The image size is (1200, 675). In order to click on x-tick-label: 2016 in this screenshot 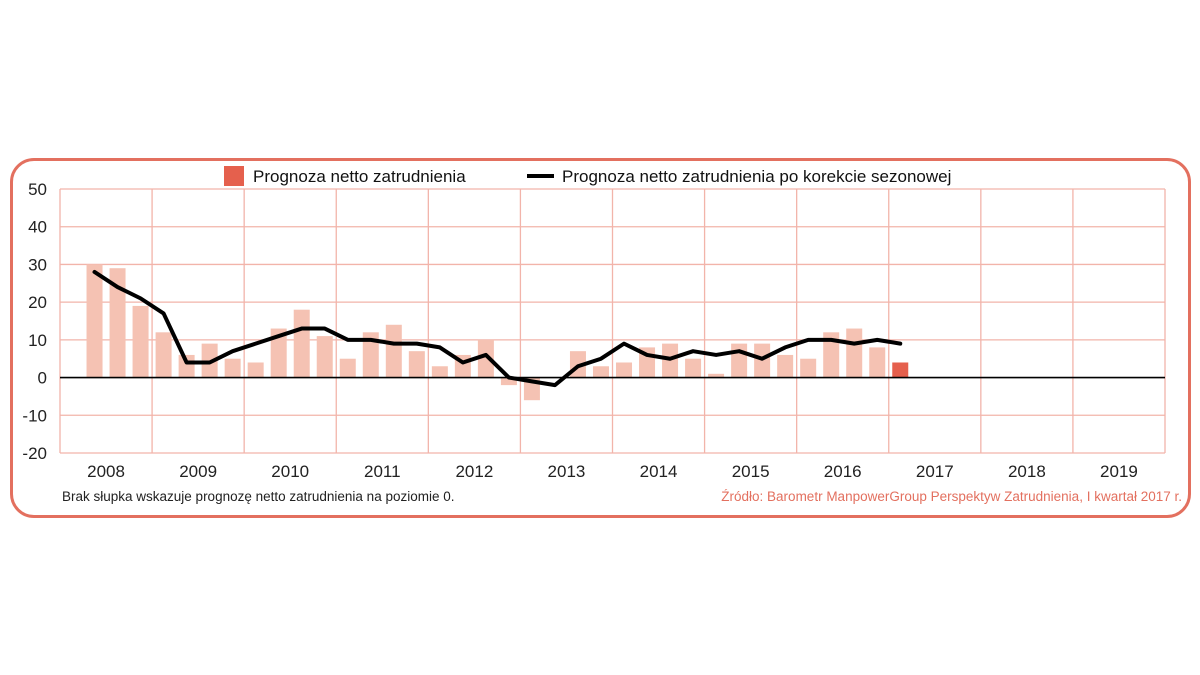, I will do `click(843, 471)`.